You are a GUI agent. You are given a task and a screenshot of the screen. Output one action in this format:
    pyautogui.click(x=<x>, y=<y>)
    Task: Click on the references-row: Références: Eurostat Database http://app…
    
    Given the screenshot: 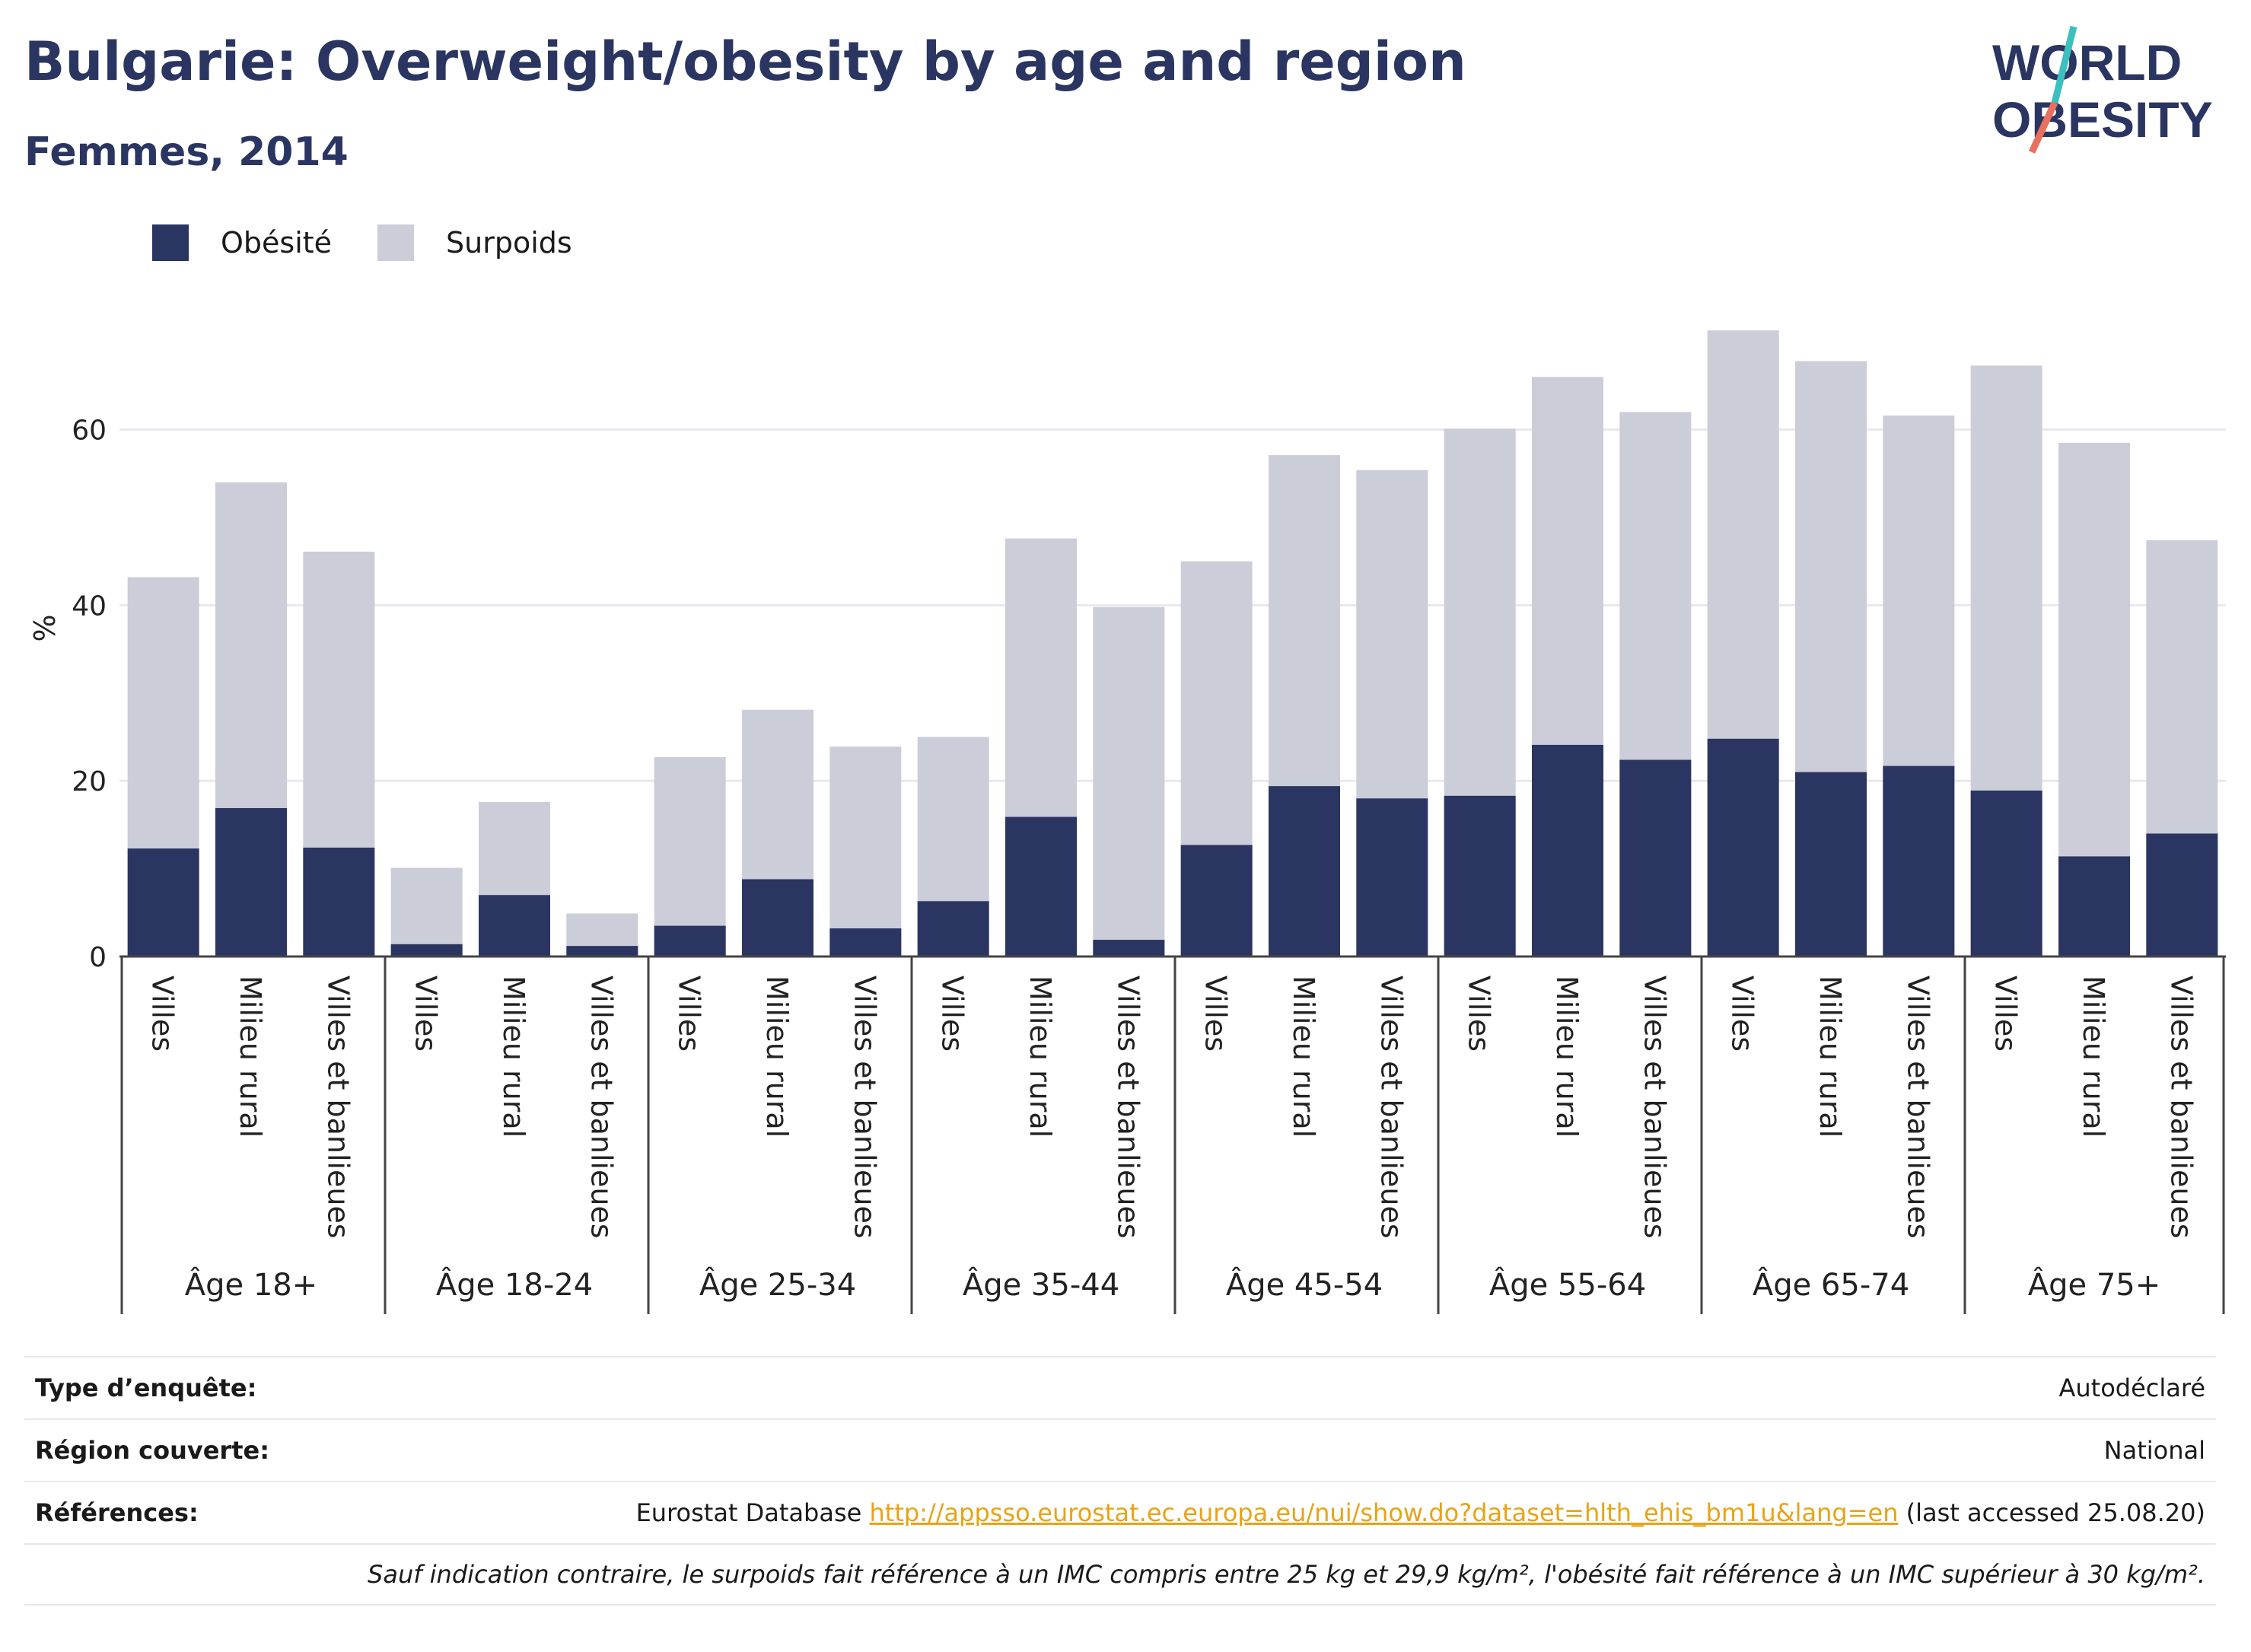 What is the action you would take?
    pyautogui.click(x=1120, y=1512)
    